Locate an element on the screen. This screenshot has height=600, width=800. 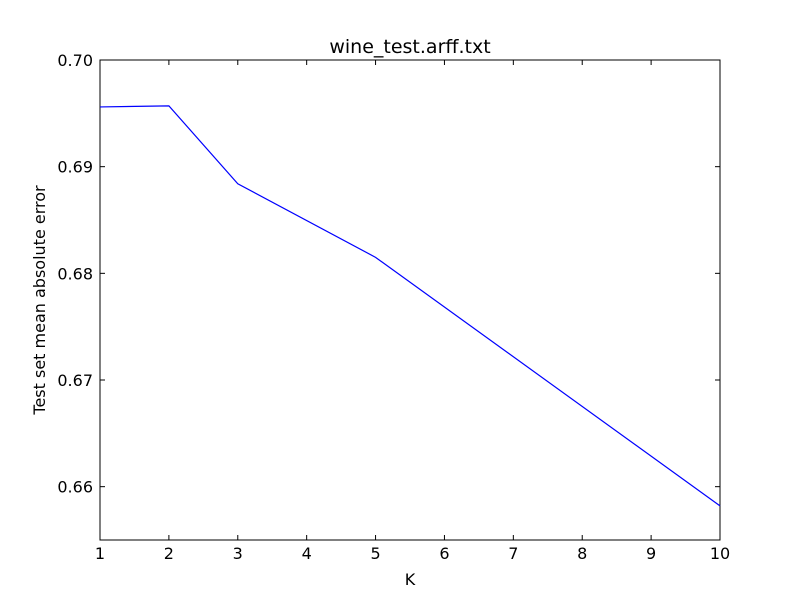
y-axis-label: Test set mean absolute error is located at coordinates (39, 300).